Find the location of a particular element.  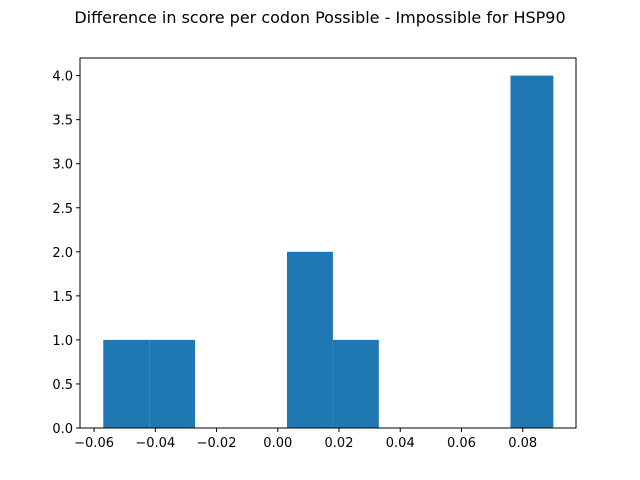

x-tick-label: −0.04 is located at coordinates (155, 443).